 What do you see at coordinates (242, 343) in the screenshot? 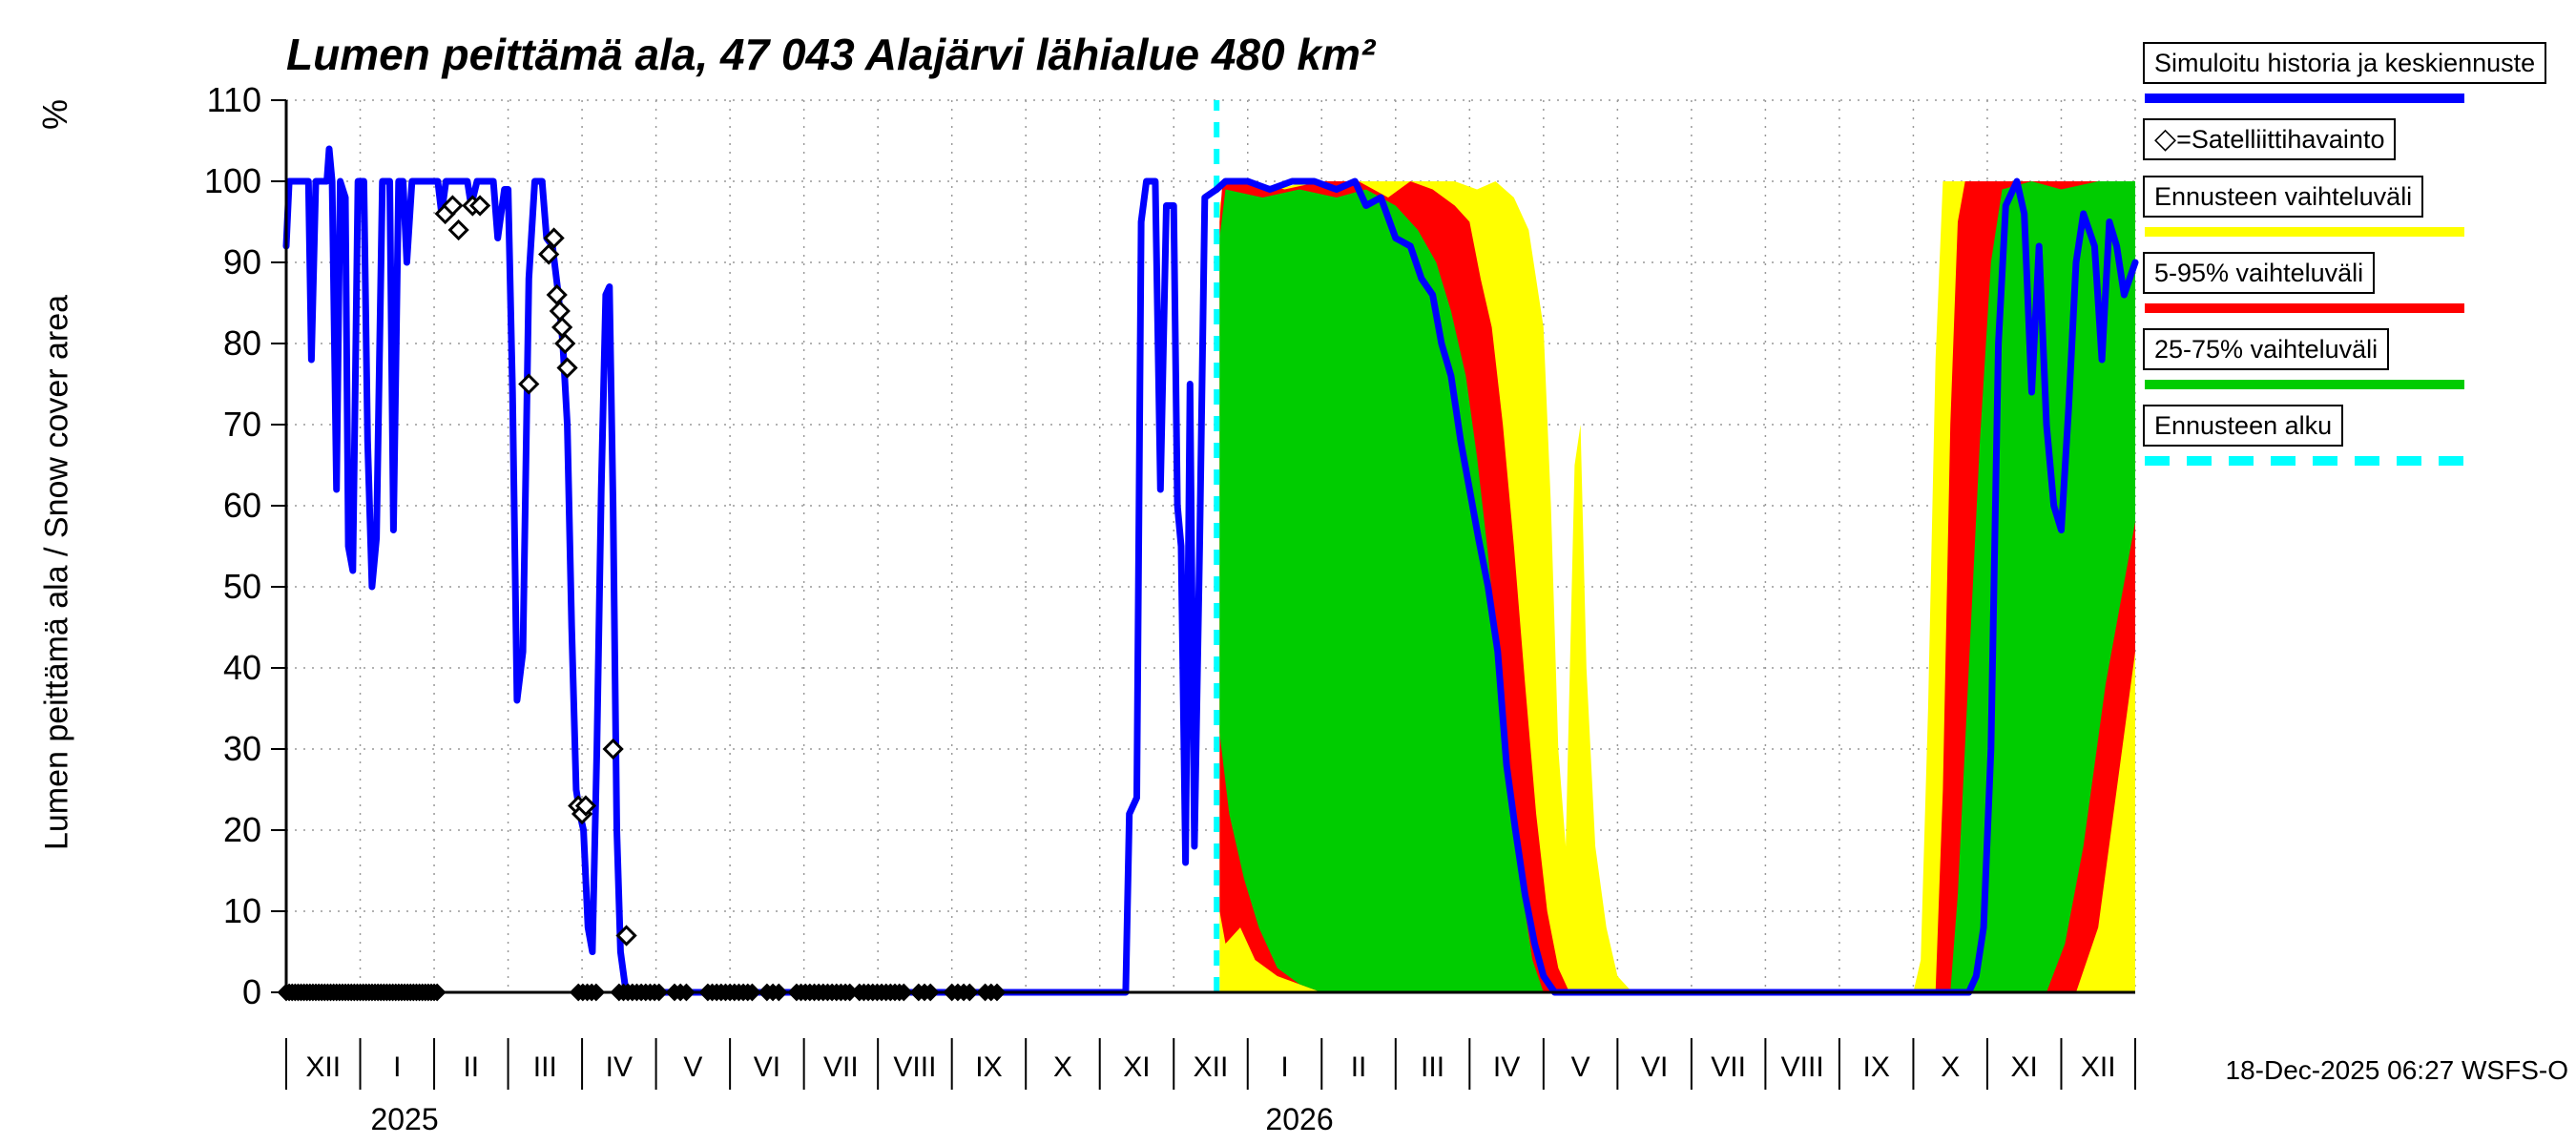
I see `y-tick-label: 80` at bounding box center [242, 343].